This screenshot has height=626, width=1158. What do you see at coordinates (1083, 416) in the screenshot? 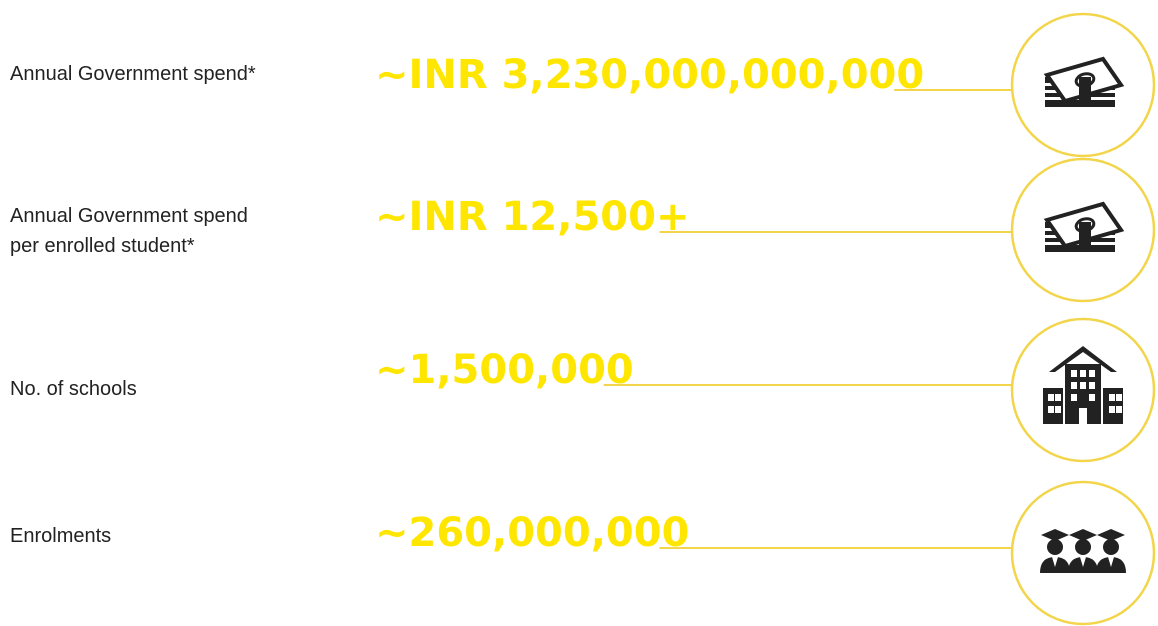
I see `door` at bounding box center [1083, 416].